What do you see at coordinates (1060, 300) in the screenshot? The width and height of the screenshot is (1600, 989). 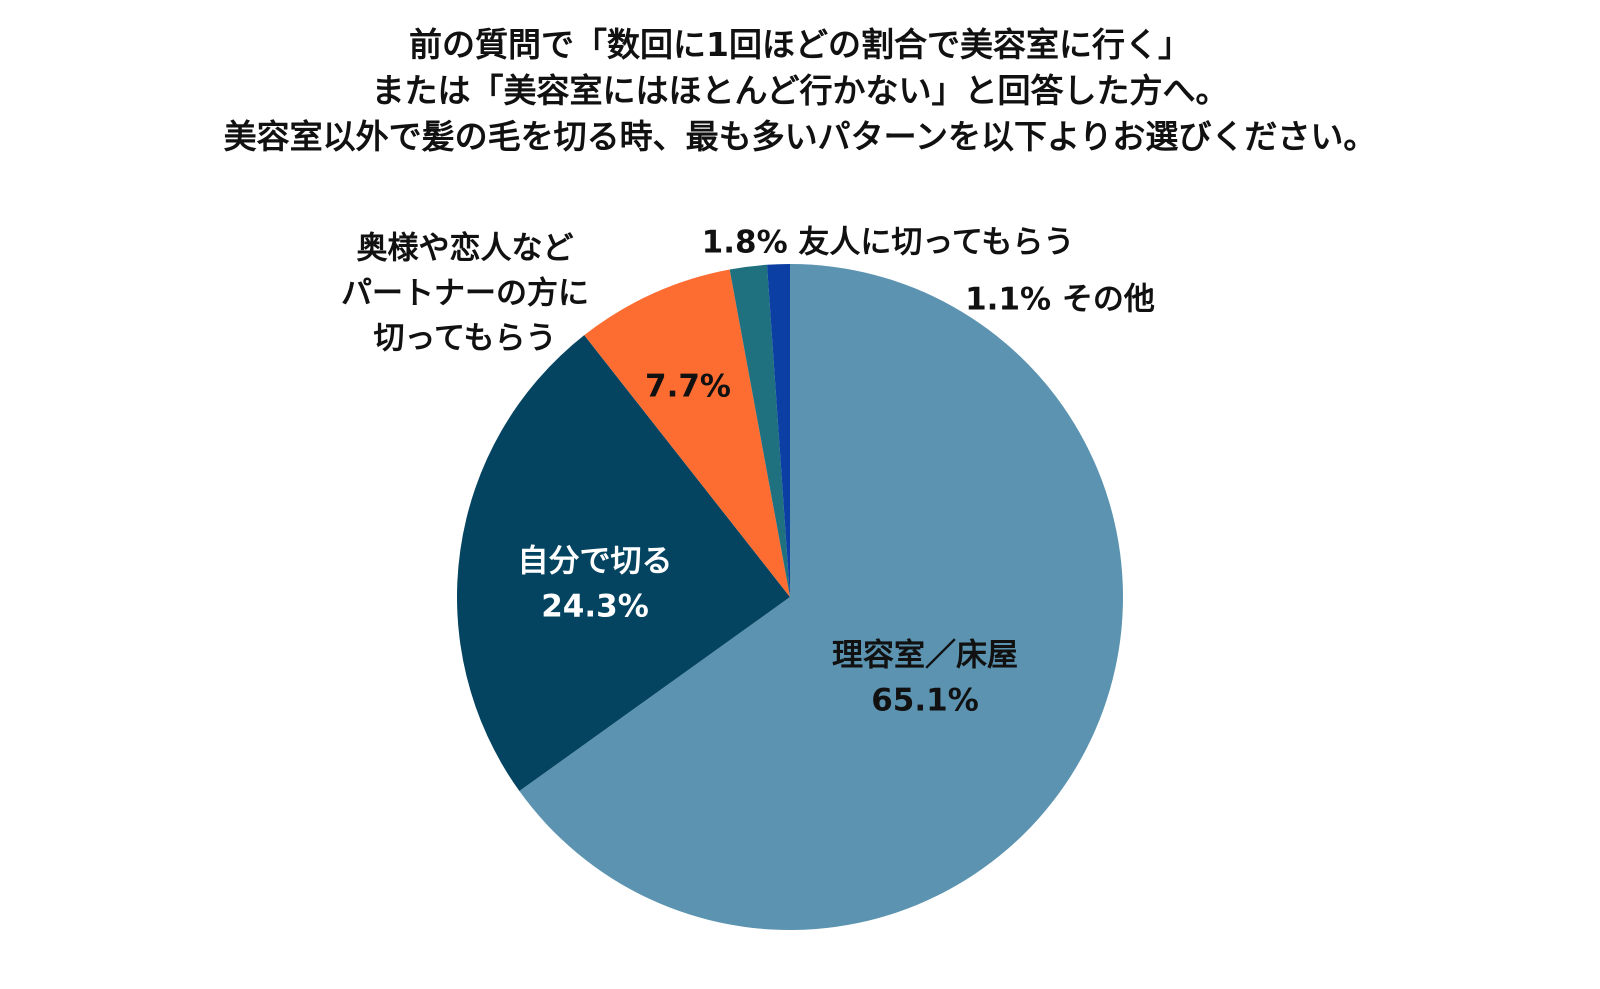 I see `slice-label-5: 1.1% その他` at bounding box center [1060, 300].